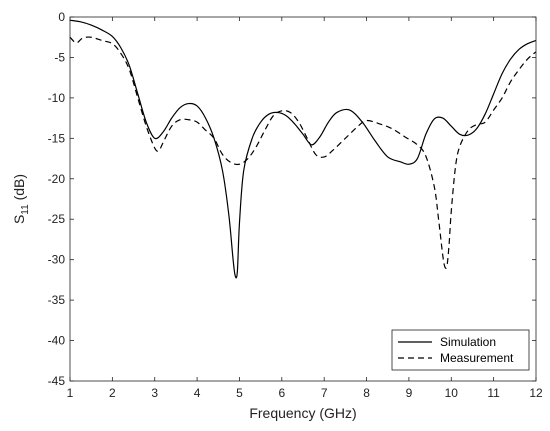  I want to click on y-tick-label: -45, so click(57, 381).